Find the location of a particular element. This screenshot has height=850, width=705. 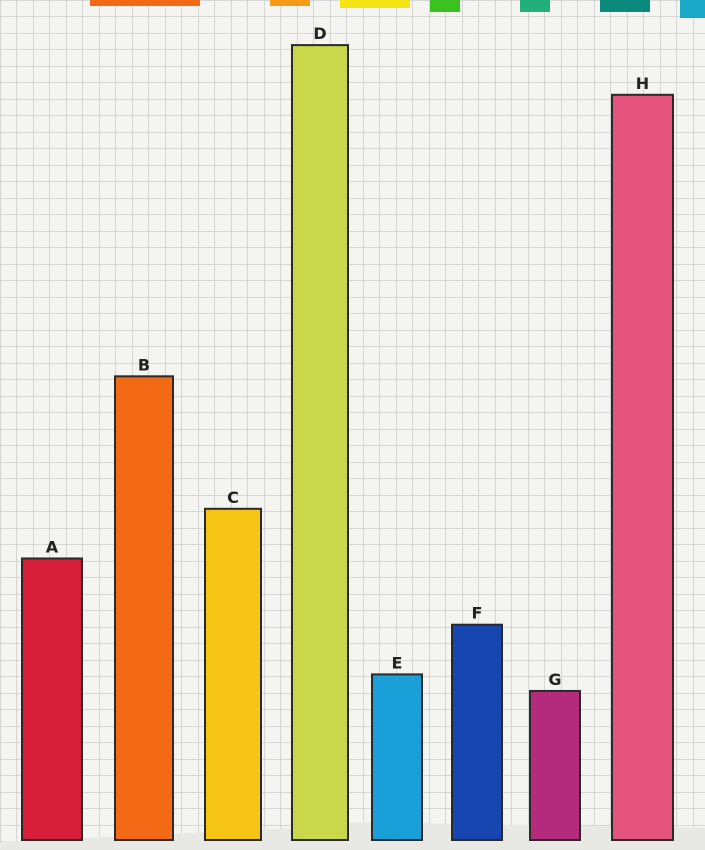

bar-label: G is located at coordinates (554, 679).